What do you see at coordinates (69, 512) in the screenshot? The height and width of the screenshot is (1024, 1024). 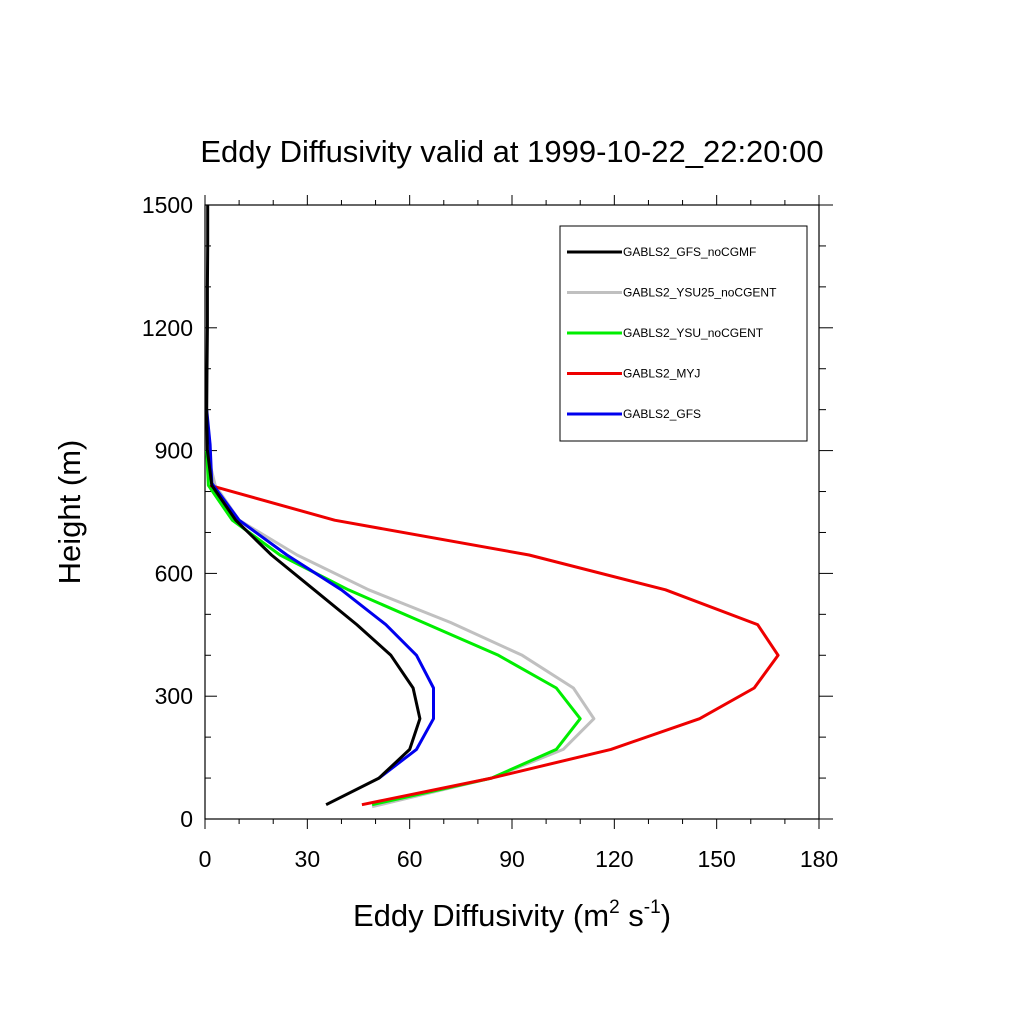 I see `y-axis-label: Height (m)` at bounding box center [69, 512].